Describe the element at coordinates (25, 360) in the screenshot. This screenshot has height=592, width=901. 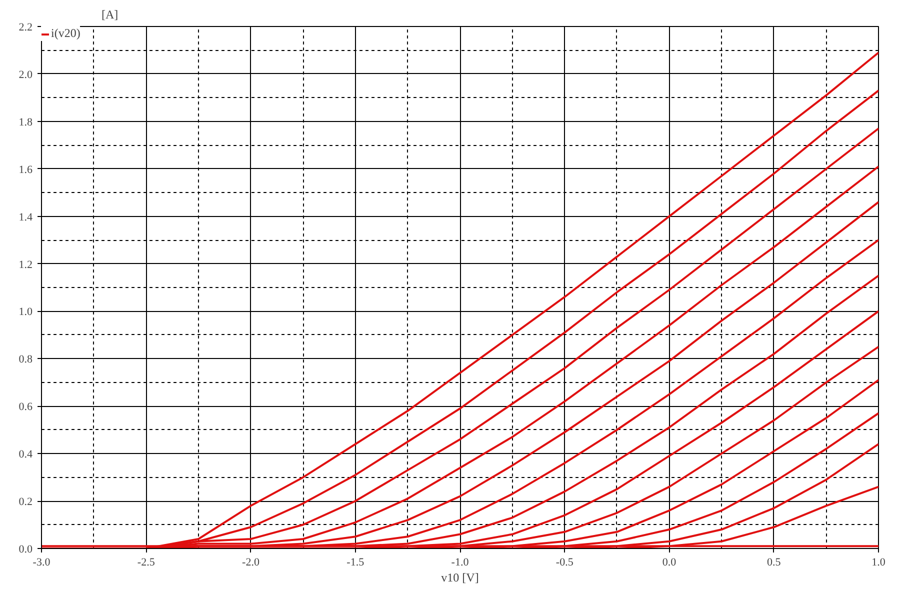
I see `y-tick-label: 0.8` at that location.